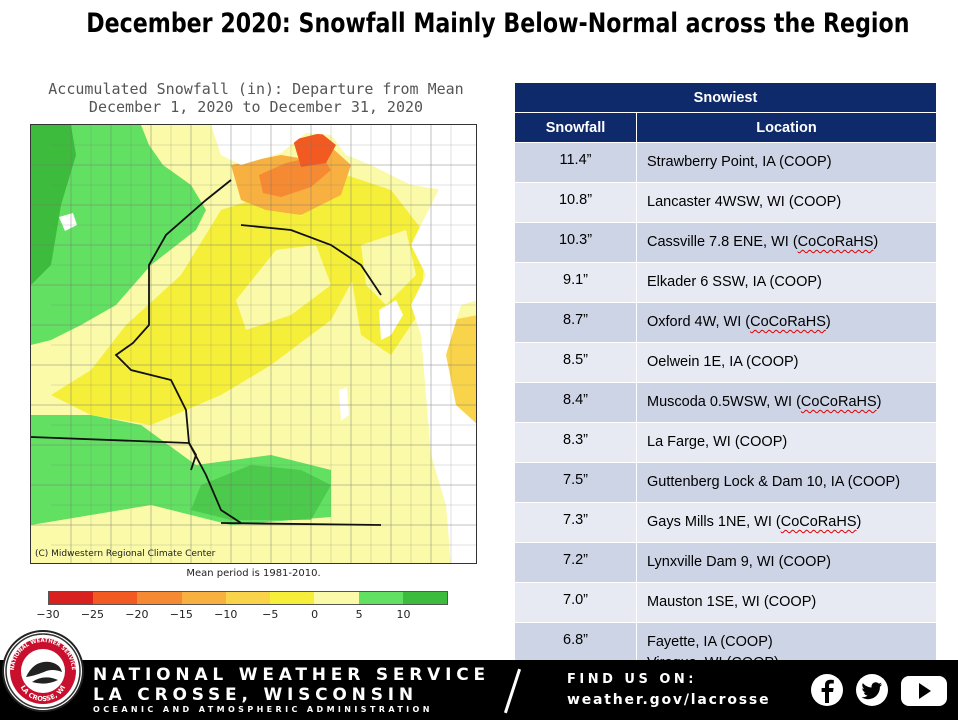 The height and width of the screenshot is (720, 958). I want to click on location-text: Oelwein 1E, IA (COOP), so click(723, 362).